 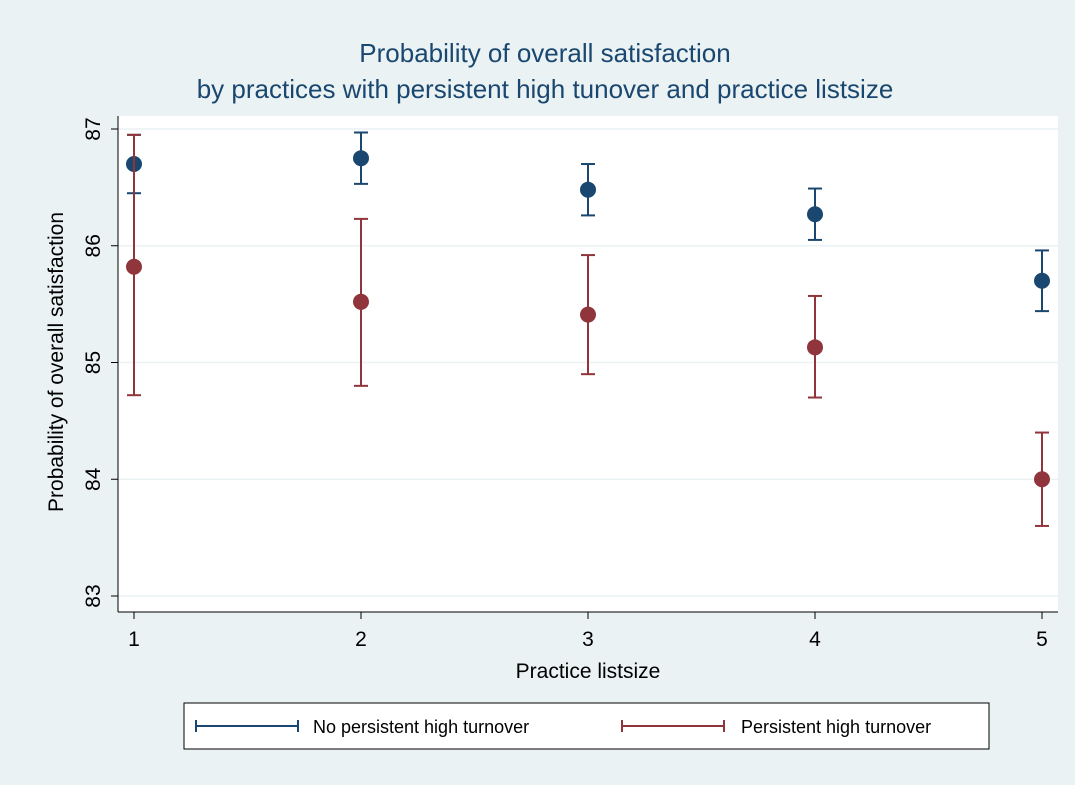 What do you see at coordinates (93, 245) in the screenshot?
I see `y-tick-label: 86` at bounding box center [93, 245].